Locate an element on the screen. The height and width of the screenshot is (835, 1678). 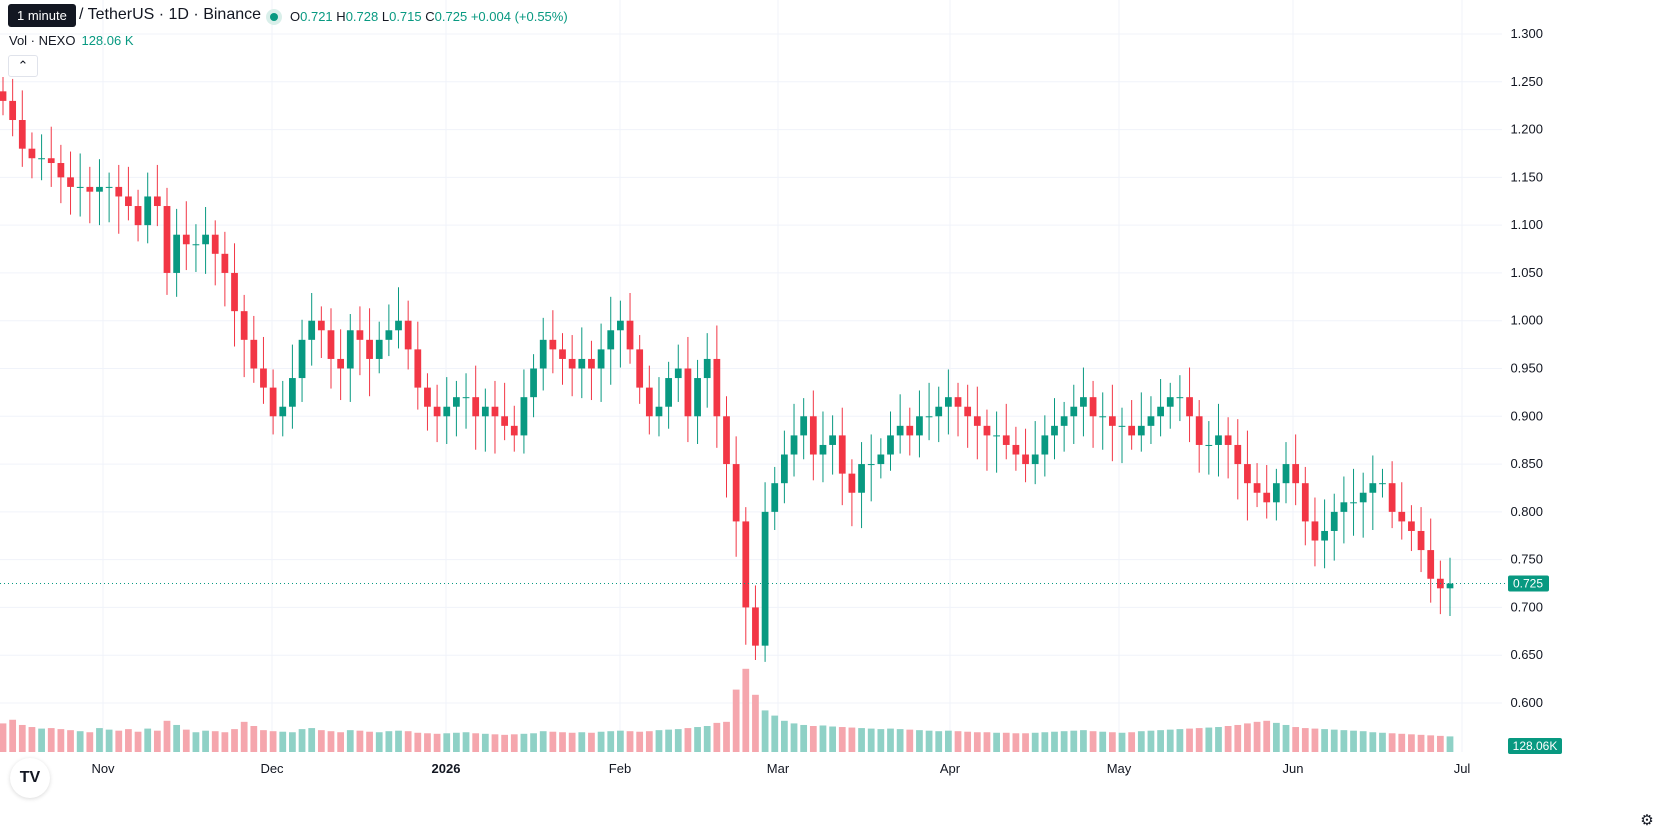
y-tick-label: 0.850 is located at coordinates (1526, 463).